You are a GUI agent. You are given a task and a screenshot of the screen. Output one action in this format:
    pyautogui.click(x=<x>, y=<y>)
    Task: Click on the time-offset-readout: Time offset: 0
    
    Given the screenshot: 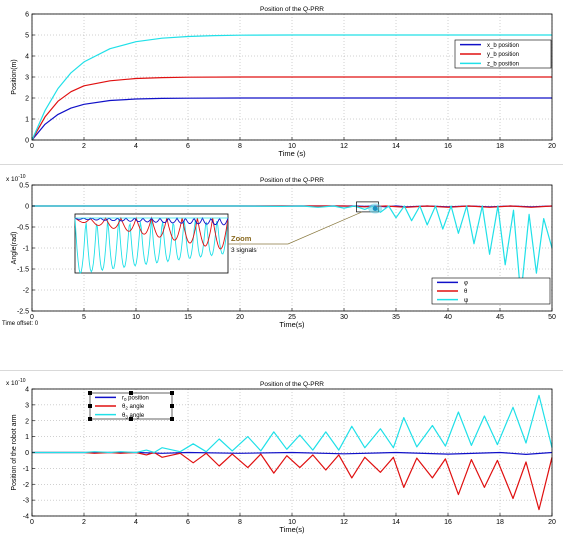 What is the action you would take?
    pyautogui.click(x=20, y=324)
    